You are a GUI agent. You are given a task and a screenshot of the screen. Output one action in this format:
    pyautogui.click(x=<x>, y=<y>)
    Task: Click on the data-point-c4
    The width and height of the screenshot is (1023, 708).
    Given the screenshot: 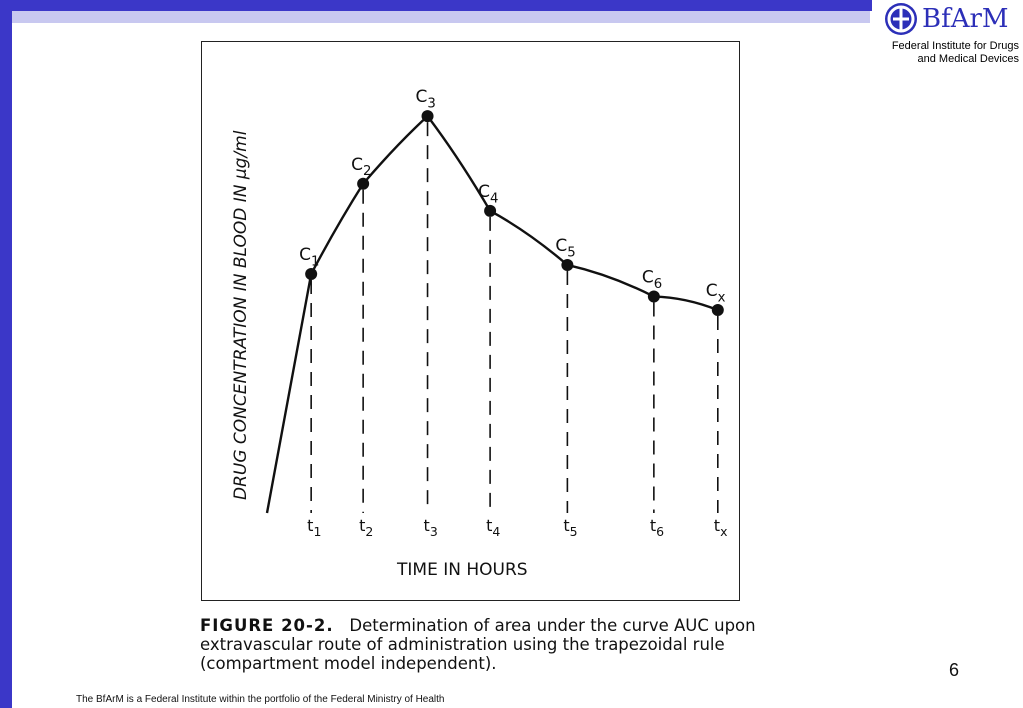 What is the action you would take?
    pyautogui.click(x=490, y=210)
    